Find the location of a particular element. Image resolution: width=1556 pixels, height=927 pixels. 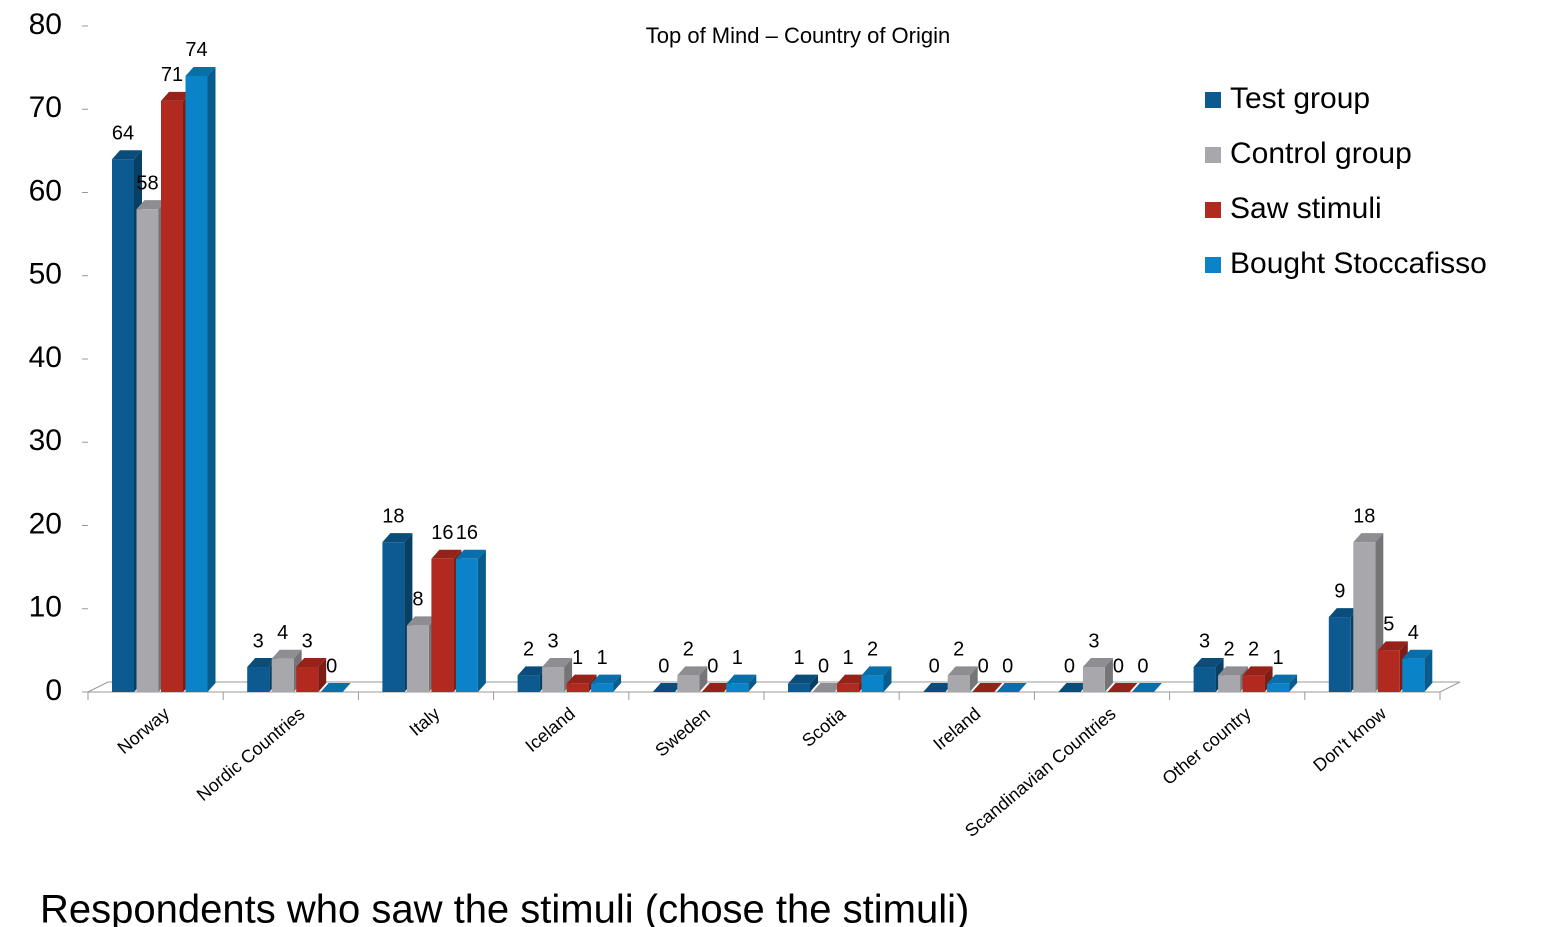

x-tick-label: Norway is located at coordinates (144, 730).